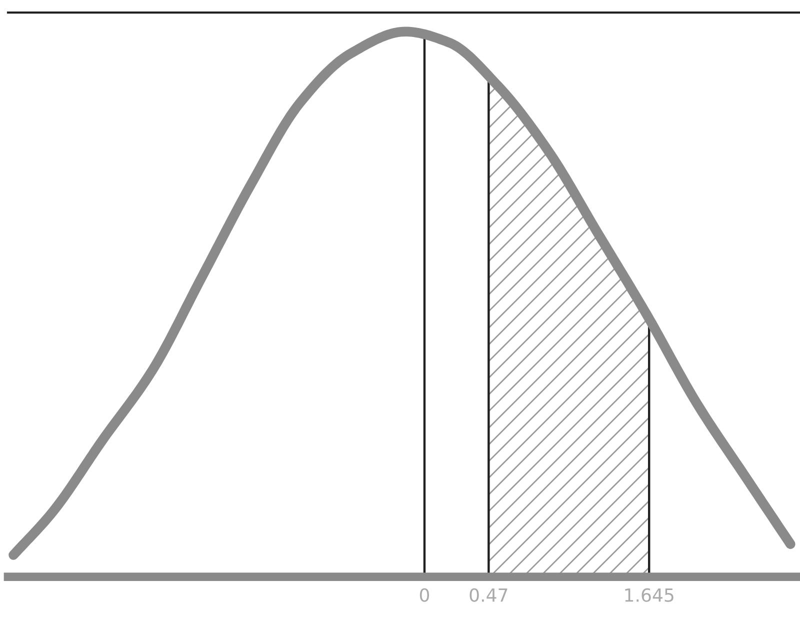 The width and height of the screenshot is (800, 627). What do you see at coordinates (489, 595) in the screenshot?
I see `x-tick-label: 0.47` at bounding box center [489, 595].